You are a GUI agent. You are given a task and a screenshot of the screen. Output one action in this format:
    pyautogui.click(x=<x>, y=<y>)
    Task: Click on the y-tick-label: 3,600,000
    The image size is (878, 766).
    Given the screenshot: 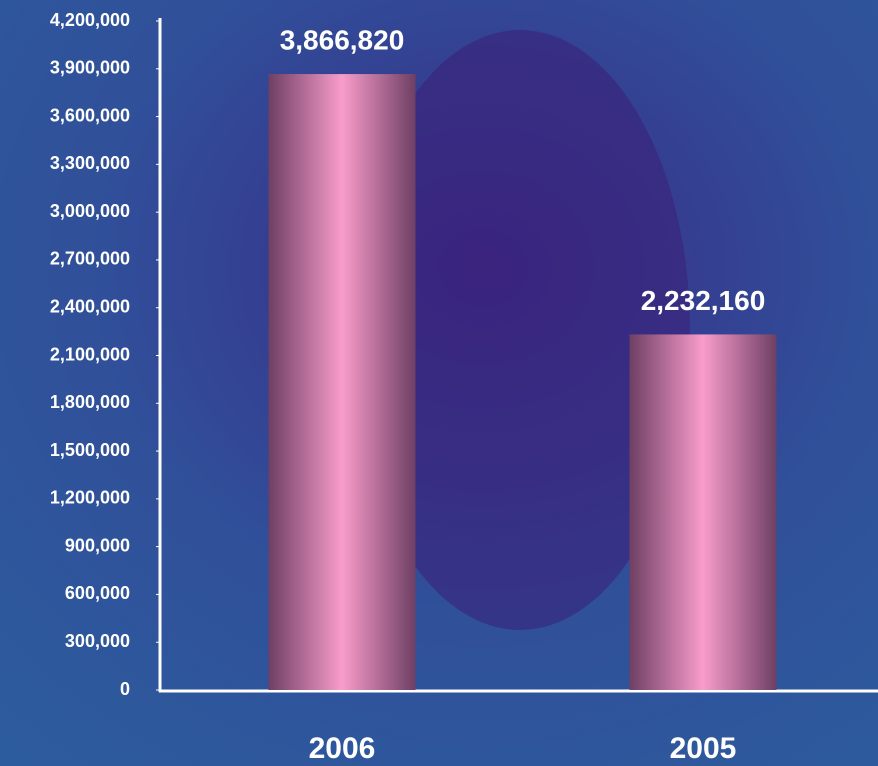 What is the action you would take?
    pyautogui.click(x=90, y=115)
    